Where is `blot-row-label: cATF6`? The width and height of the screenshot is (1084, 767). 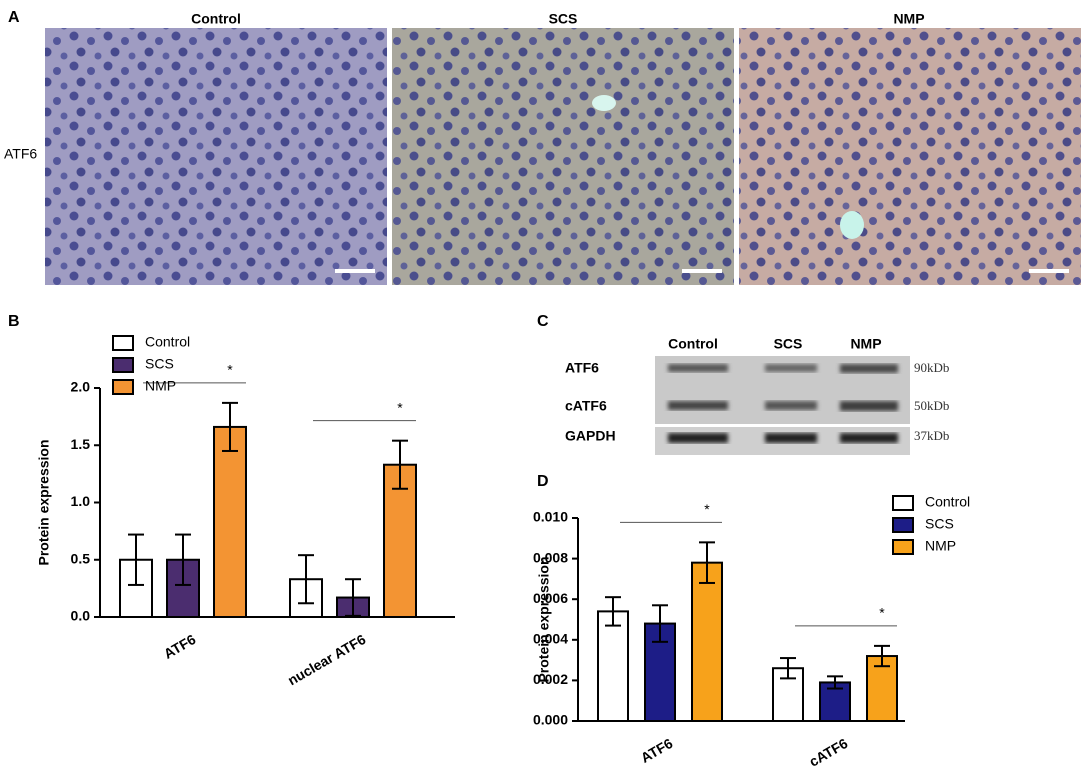
blot-row-label: cATF6 is located at coordinates (586, 406).